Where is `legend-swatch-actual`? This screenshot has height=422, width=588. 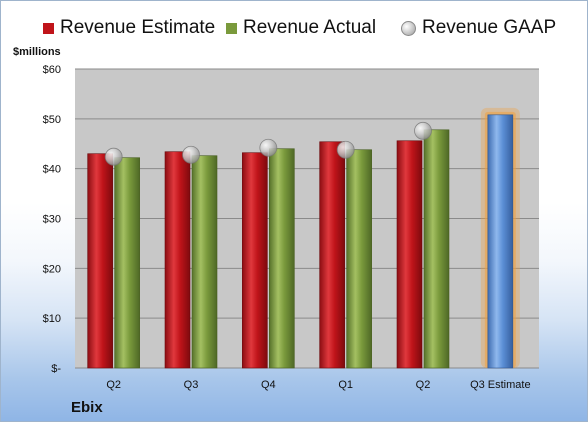
legend-swatch-actual is located at coordinates (231, 28).